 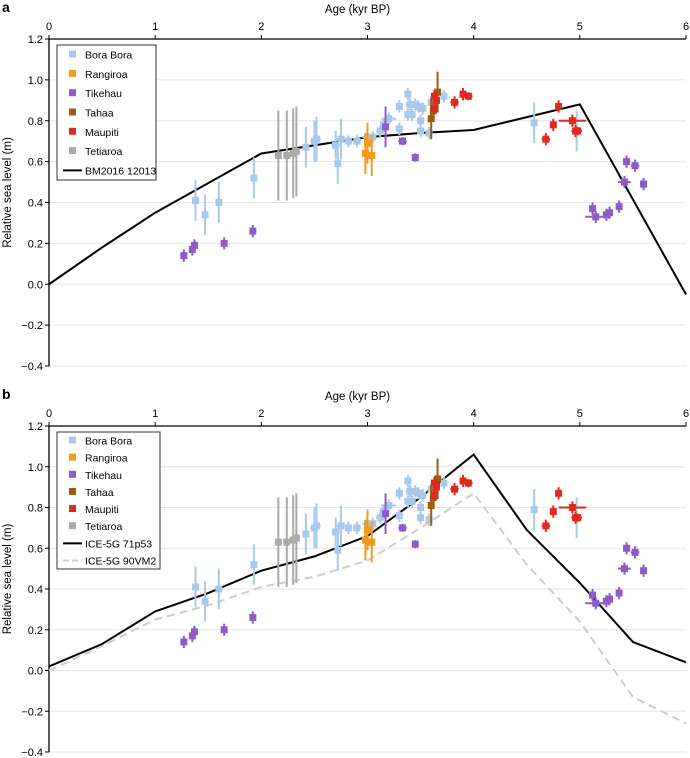 I want to click on x-axis-title: Age (kyr BP), so click(x=357, y=10).